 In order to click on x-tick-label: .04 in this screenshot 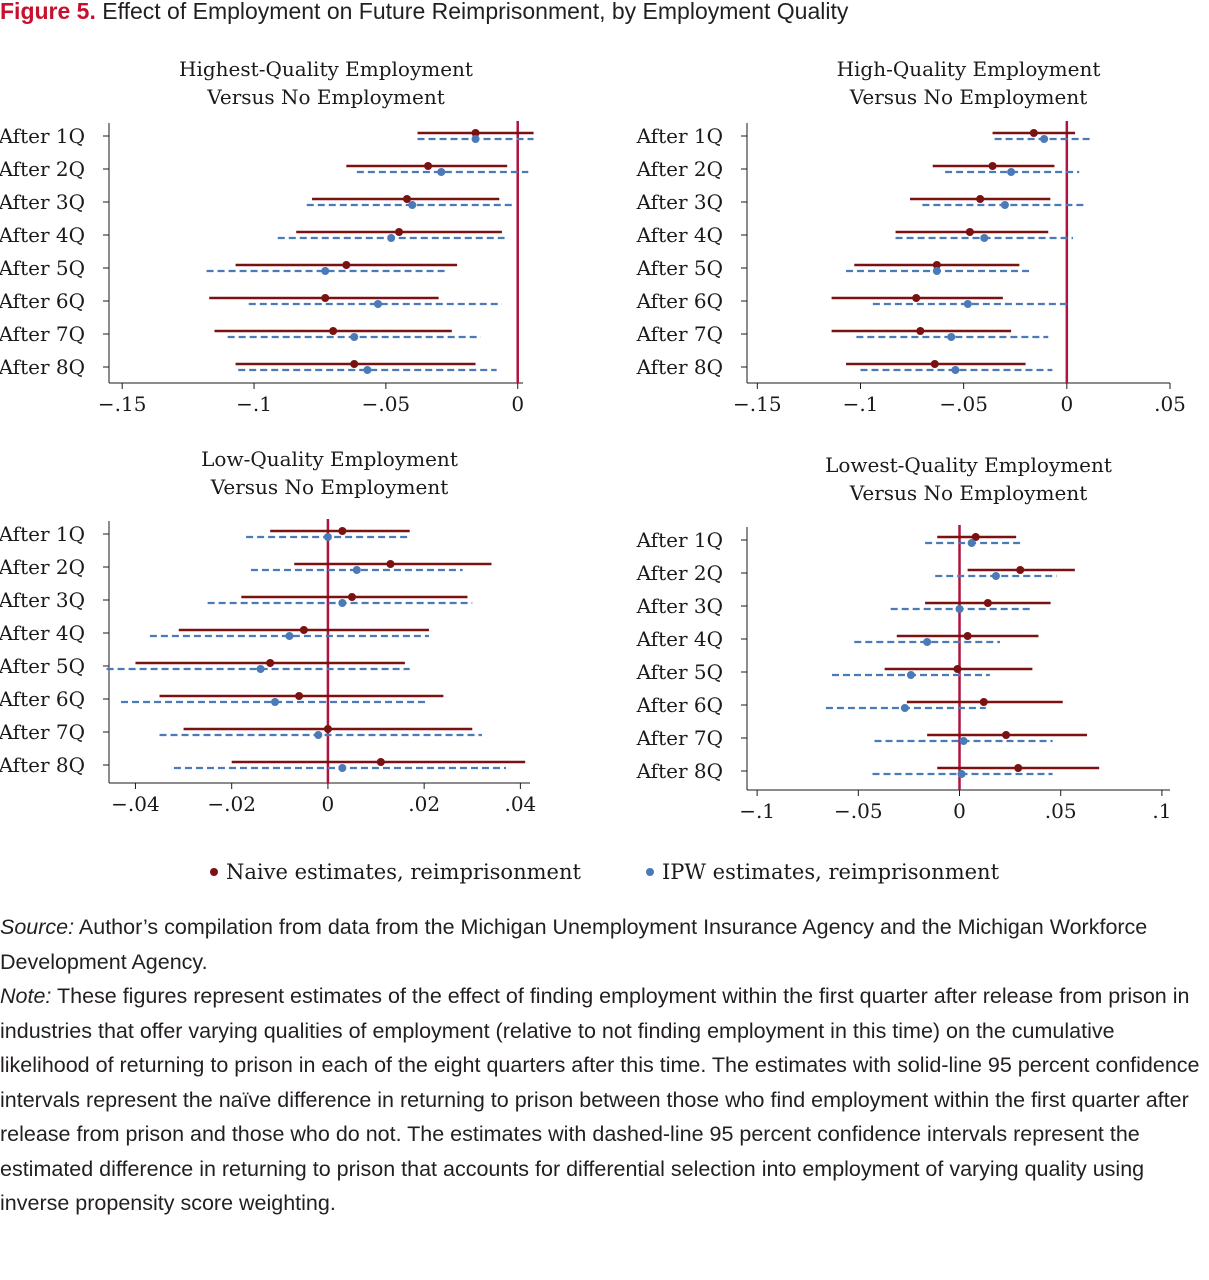, I will do `click(520, 804)`.